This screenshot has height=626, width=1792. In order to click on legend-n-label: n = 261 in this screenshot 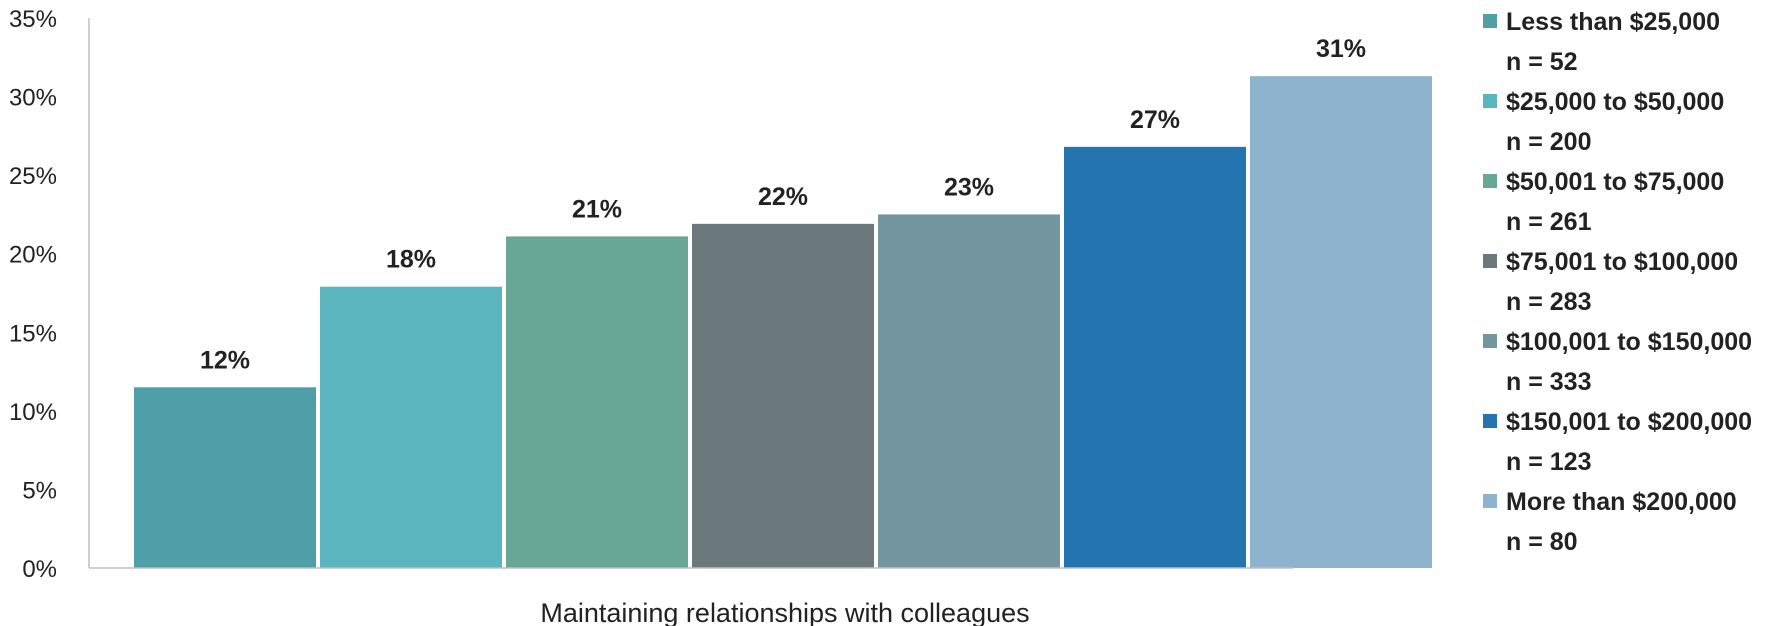, I will do `click(1549, 222)`.